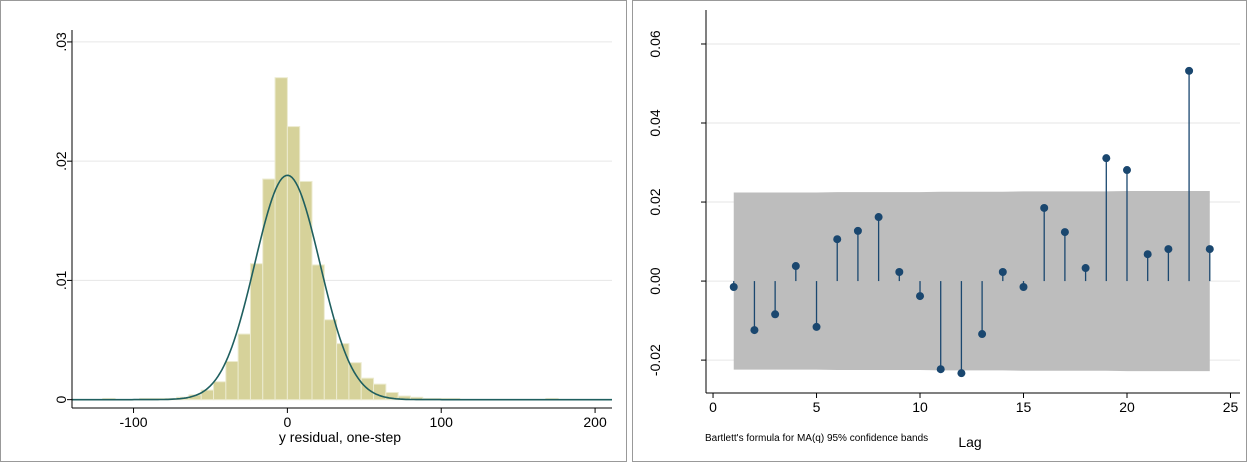 This screenshot has width=1247, height=462. What do you see at coordinates (442, 422) in the screenshot?
I see `x-tick-label: 100` at bounding box center [442, 422].